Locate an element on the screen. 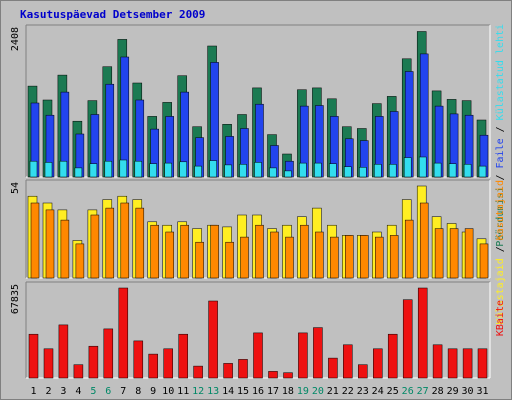  bar-külastatud-lehti-day-6 is located at coordinates (108, 169).